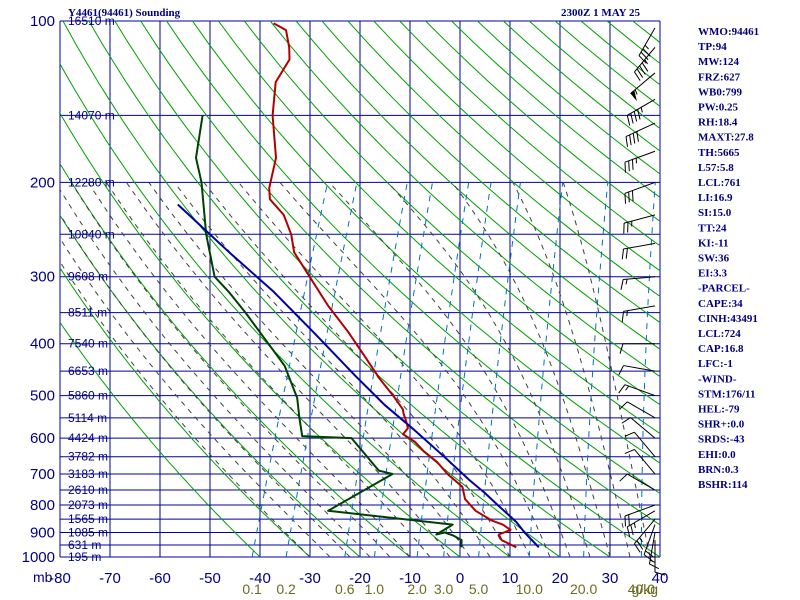  Describe the element at coordinates (375, 589) in the screenshot. I see `mixing-ratio-tick-label: 1.0` at that location.